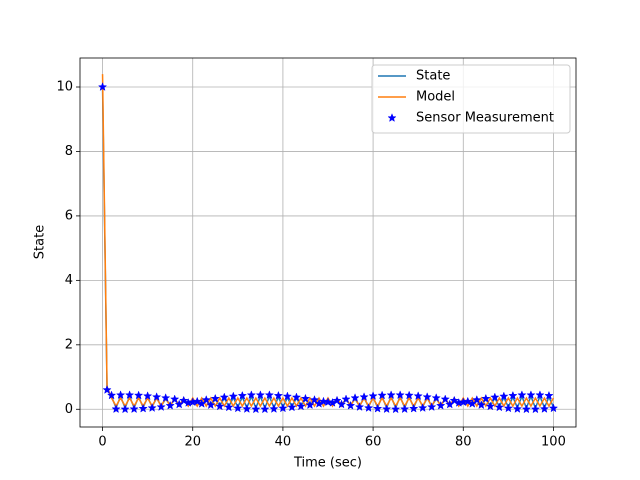 The height and width of the screenshot is (480, 640). What do you see at coordinates (485, 118) in the screenshot?
I see `legend-label: Sensor Measurement` at bounding box center [485, 118].